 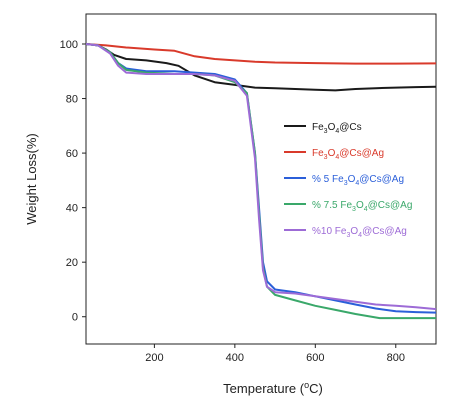 What do you see at coordinates (69, 45) in the screenshot?
I see `y-tick-label: 100` at bounding box center [69, 45].